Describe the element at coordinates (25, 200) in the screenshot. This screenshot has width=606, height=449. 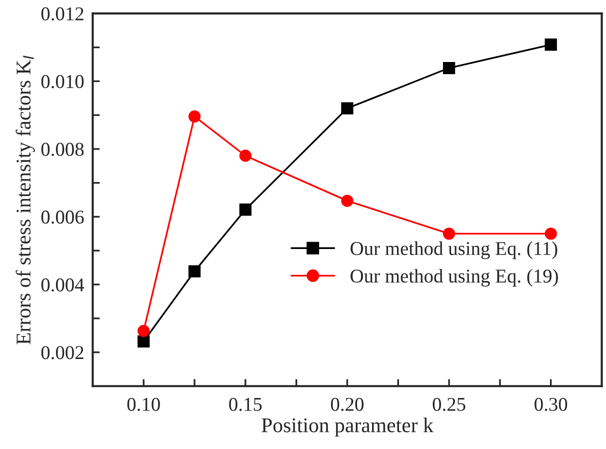
I see `y-axis-title: Errors of stress intensity factors K$_{I}$` at that location.